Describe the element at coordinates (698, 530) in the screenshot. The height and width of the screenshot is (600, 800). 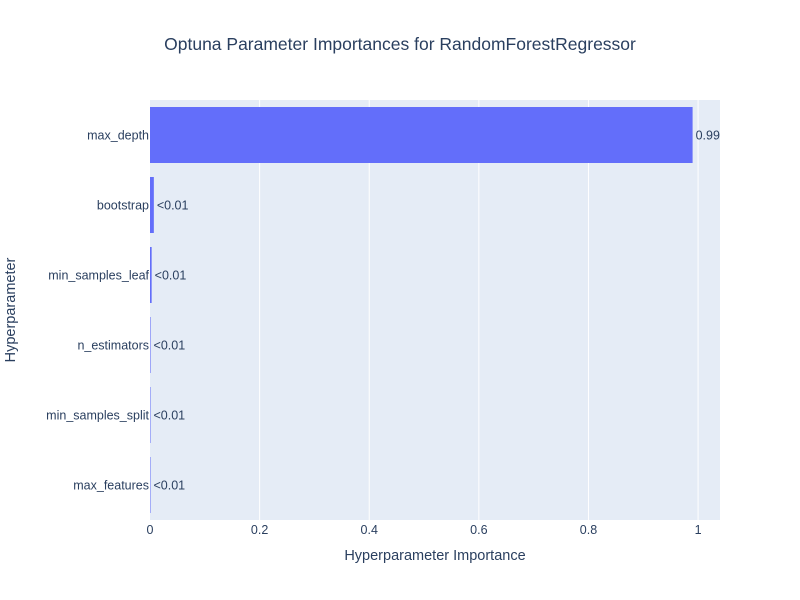
I see `x-tick-label: 1` at that location.